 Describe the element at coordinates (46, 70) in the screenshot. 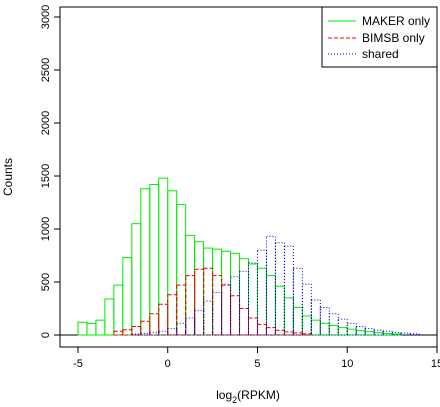

I see `y-tick-label: 2500` at that location.